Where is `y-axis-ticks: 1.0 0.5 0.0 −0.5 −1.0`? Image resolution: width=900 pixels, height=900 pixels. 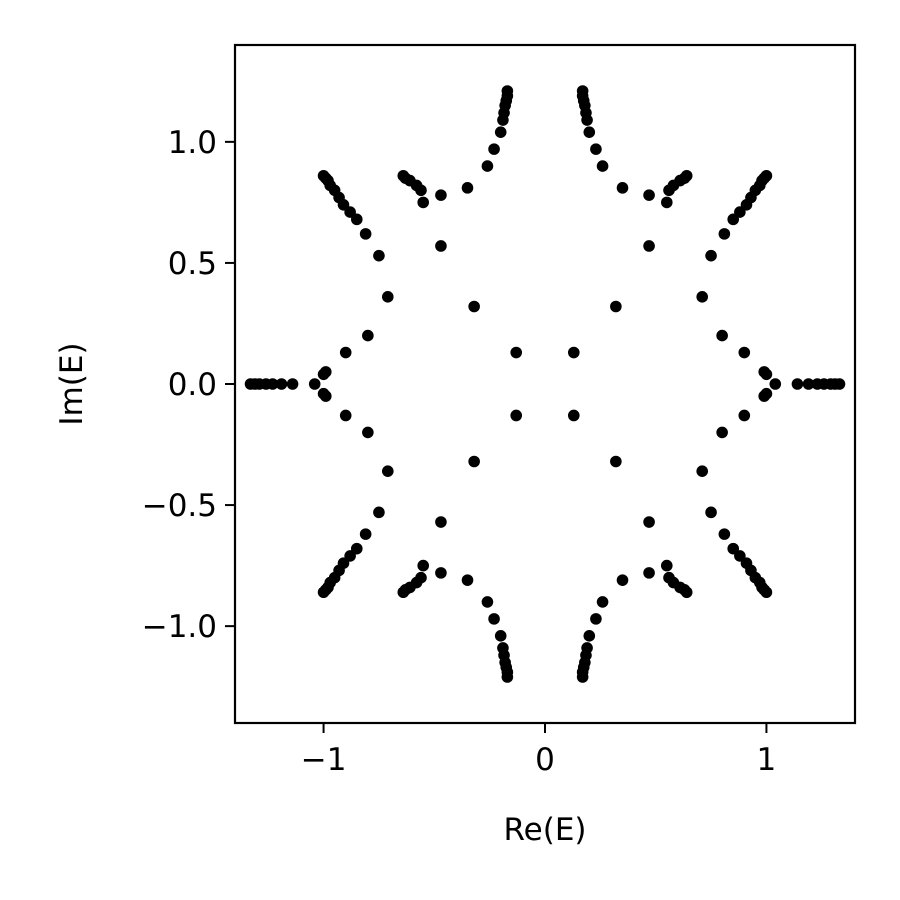
y-axis-ticks: 1.0 0.5 0.0 −0.5 −1.0 is located at coordinates (188, 385).